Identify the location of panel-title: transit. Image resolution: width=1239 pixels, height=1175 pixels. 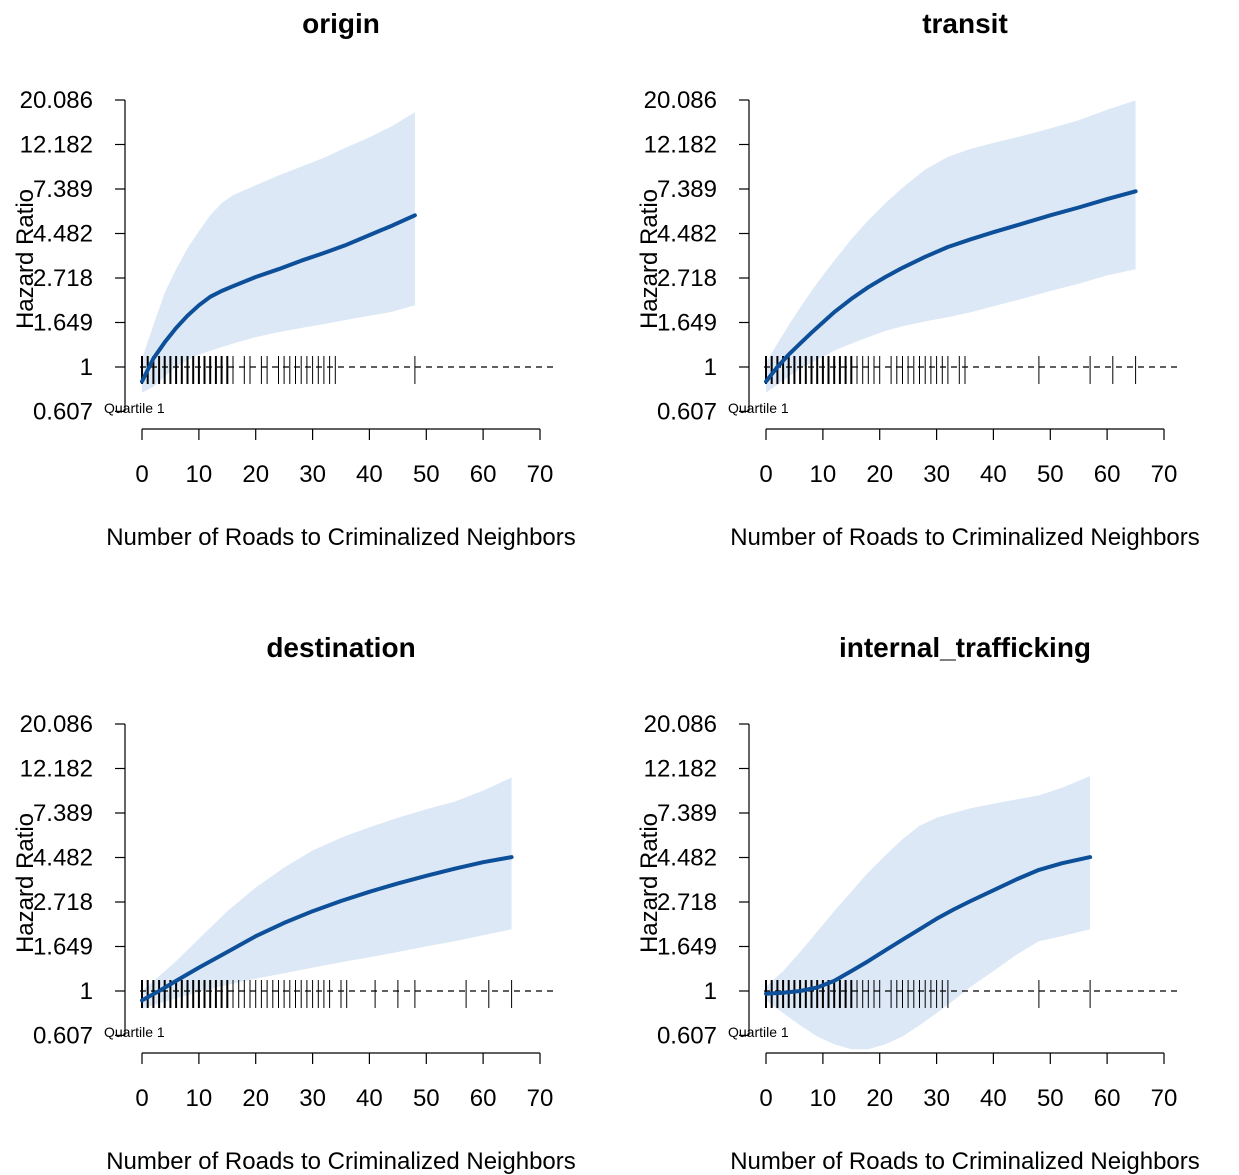
(965, 23).